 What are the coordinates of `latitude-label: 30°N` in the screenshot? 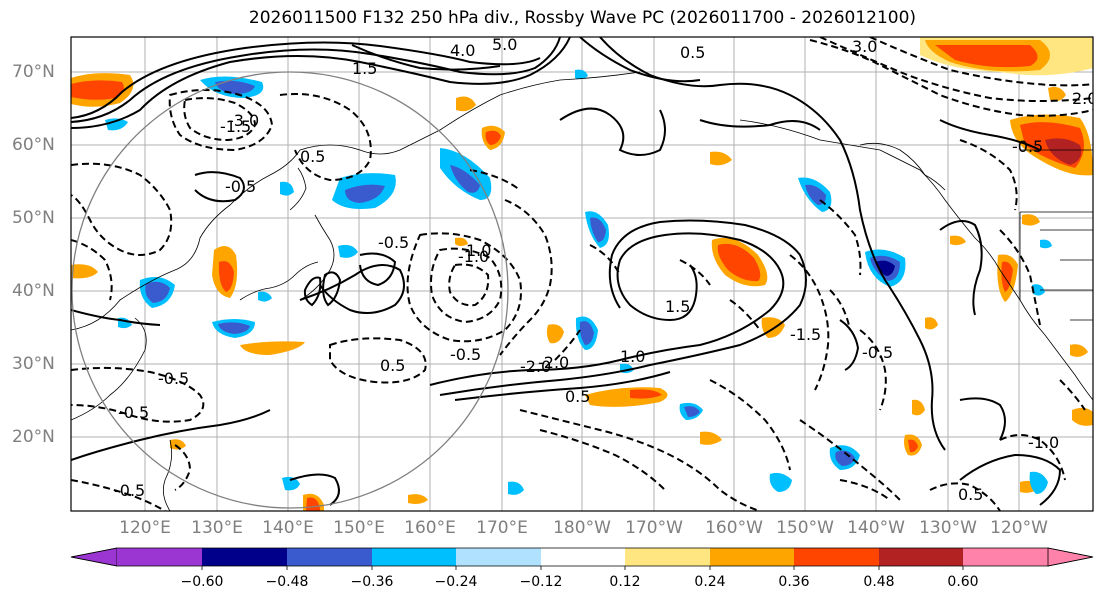 It's located at (33, 364).